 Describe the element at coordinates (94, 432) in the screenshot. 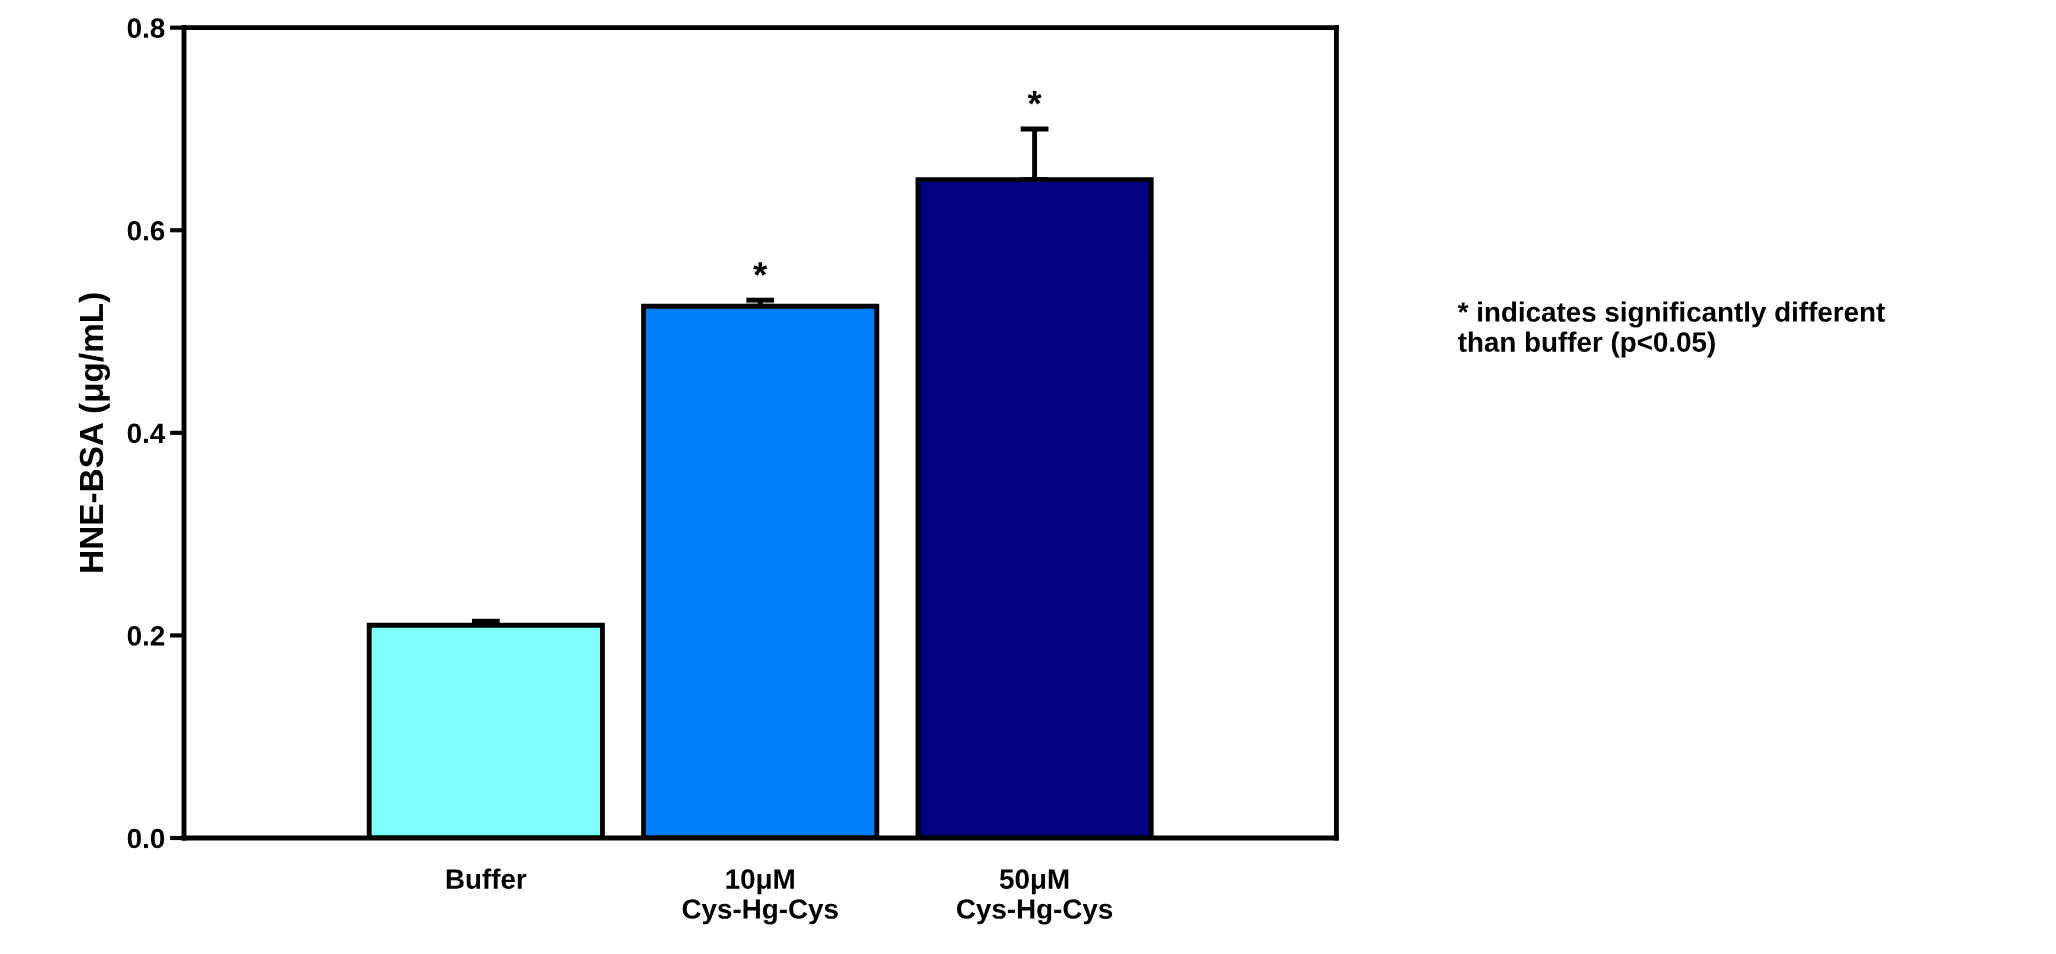

I see `y-axis-title: HNE-BSA (μg/mL)` at that location.